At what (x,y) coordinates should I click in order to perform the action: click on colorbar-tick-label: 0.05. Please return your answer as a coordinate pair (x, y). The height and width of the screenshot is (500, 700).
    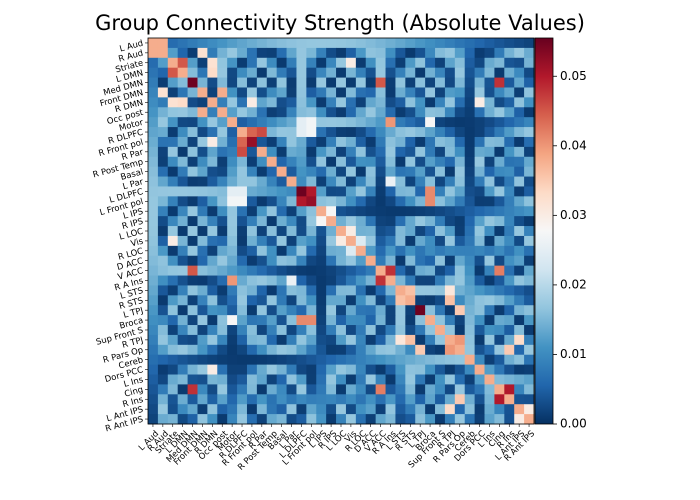
    Looking at the image, I should click on (573, 76).